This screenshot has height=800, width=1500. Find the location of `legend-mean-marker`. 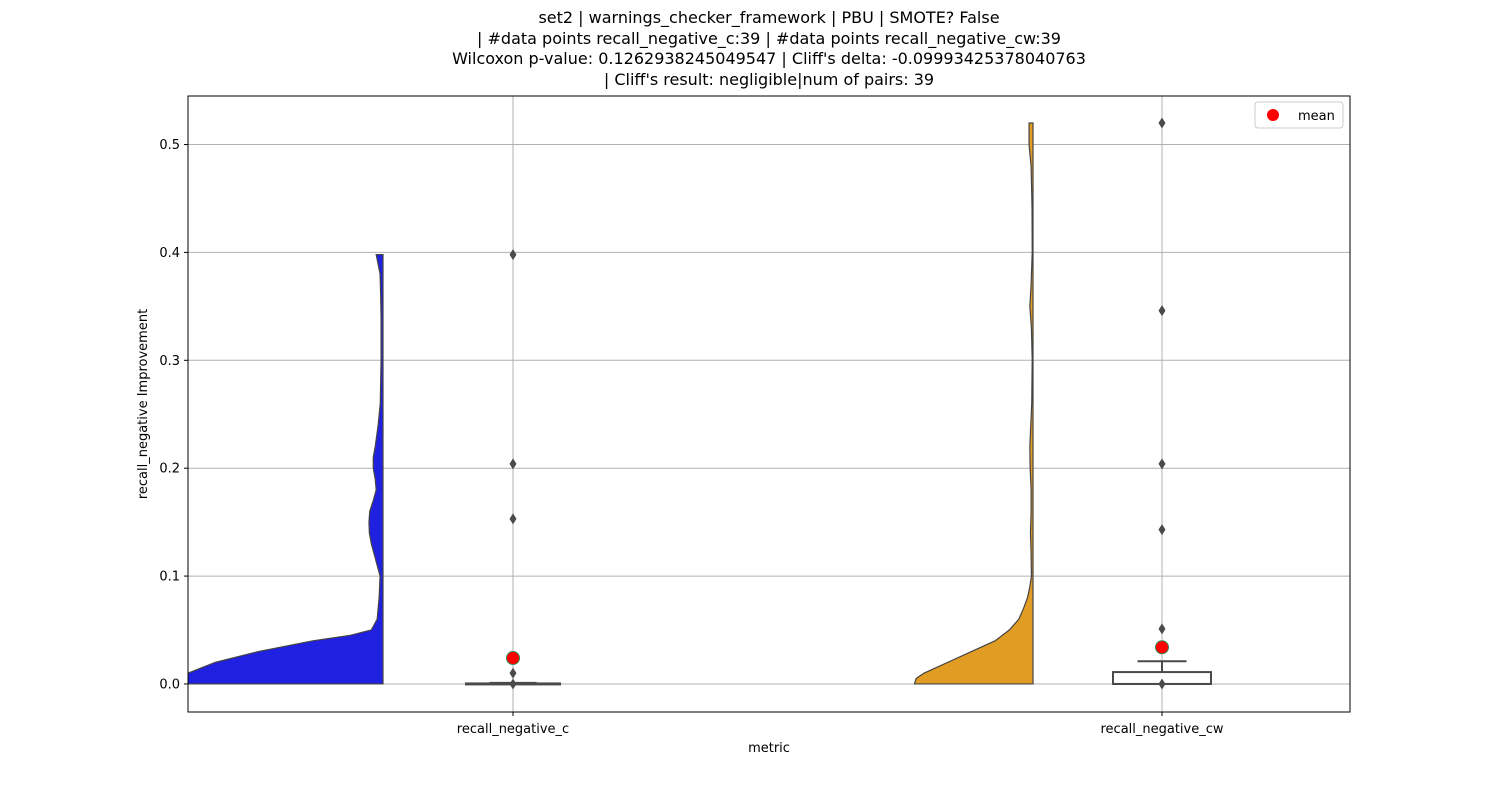

legend-mean-marker is located at coordinates (1273, 115).